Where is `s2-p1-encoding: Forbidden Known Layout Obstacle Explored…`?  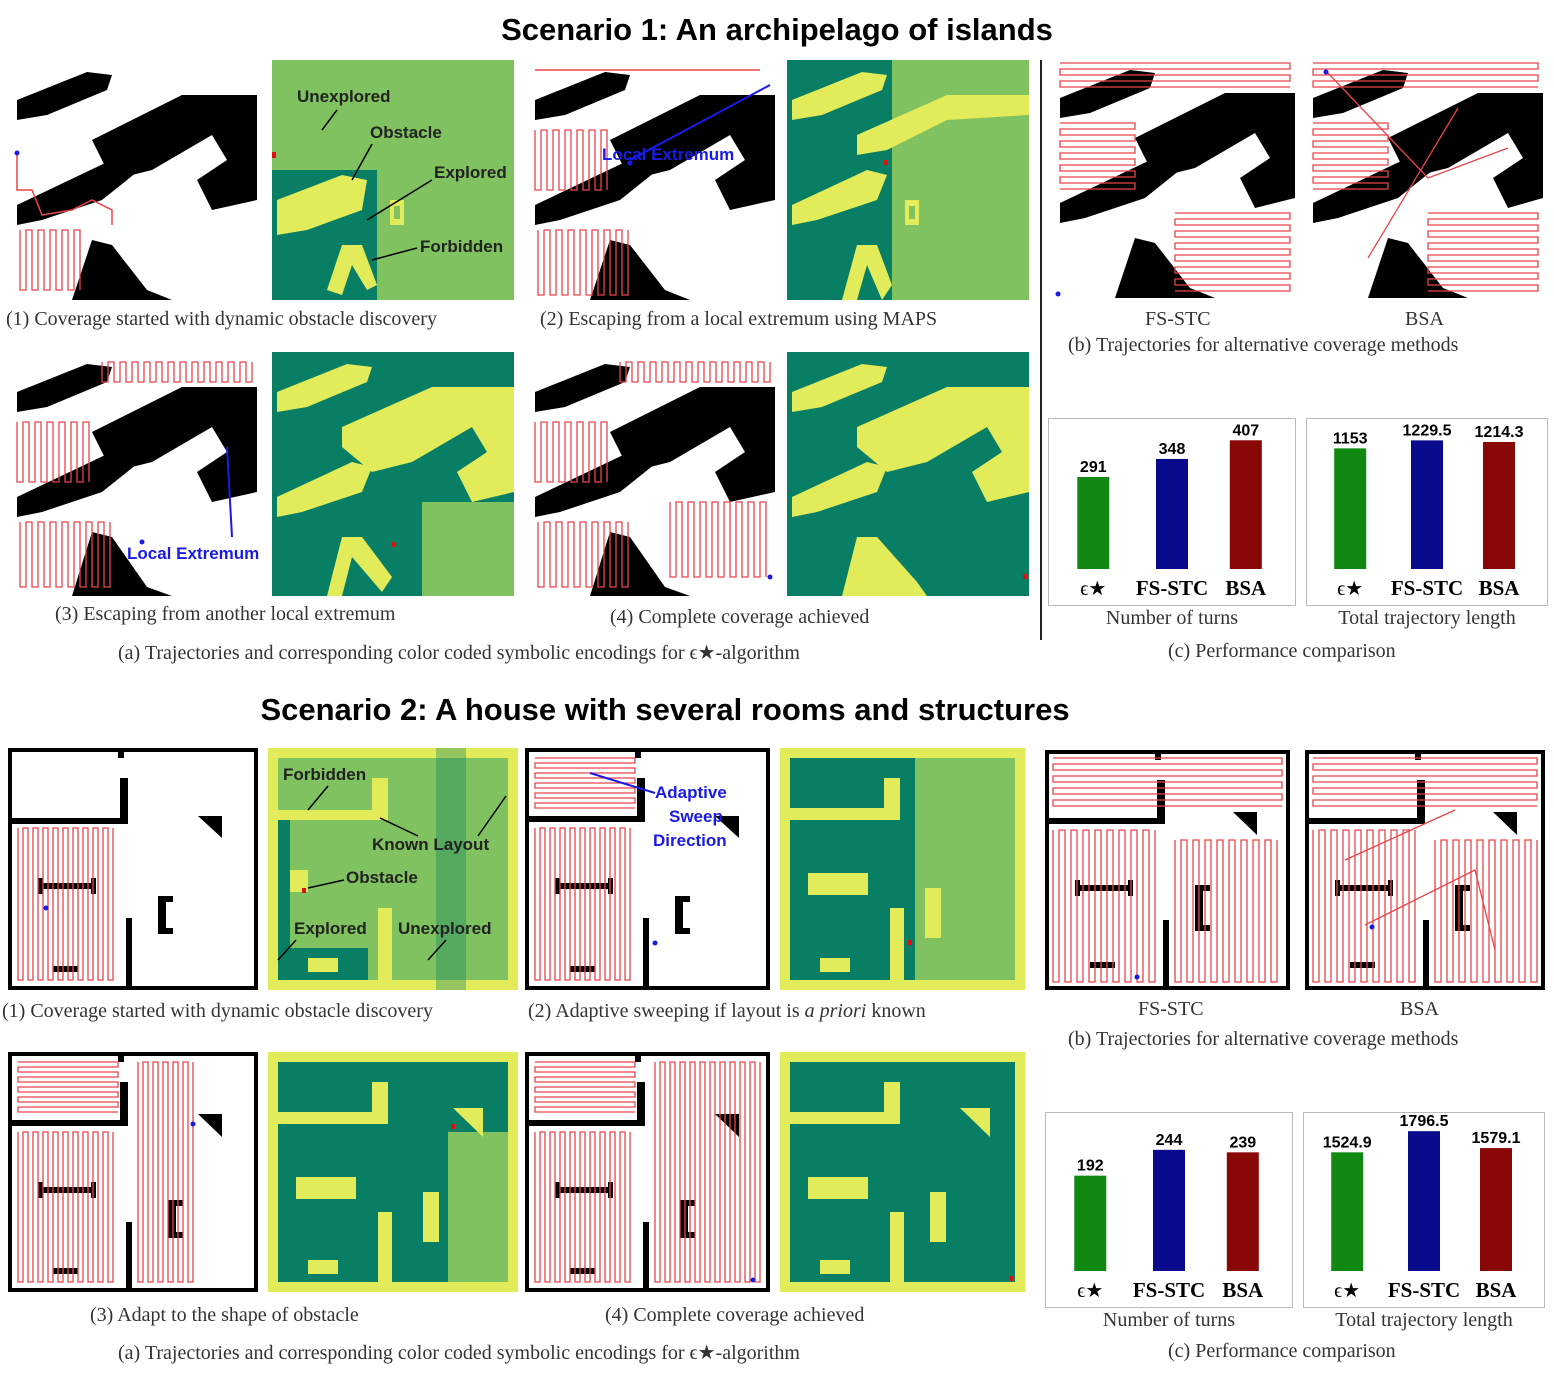 s2-p1-encoding: Forbidden Known Layout Obstacle Explored… is located at coordinates (393, 869).